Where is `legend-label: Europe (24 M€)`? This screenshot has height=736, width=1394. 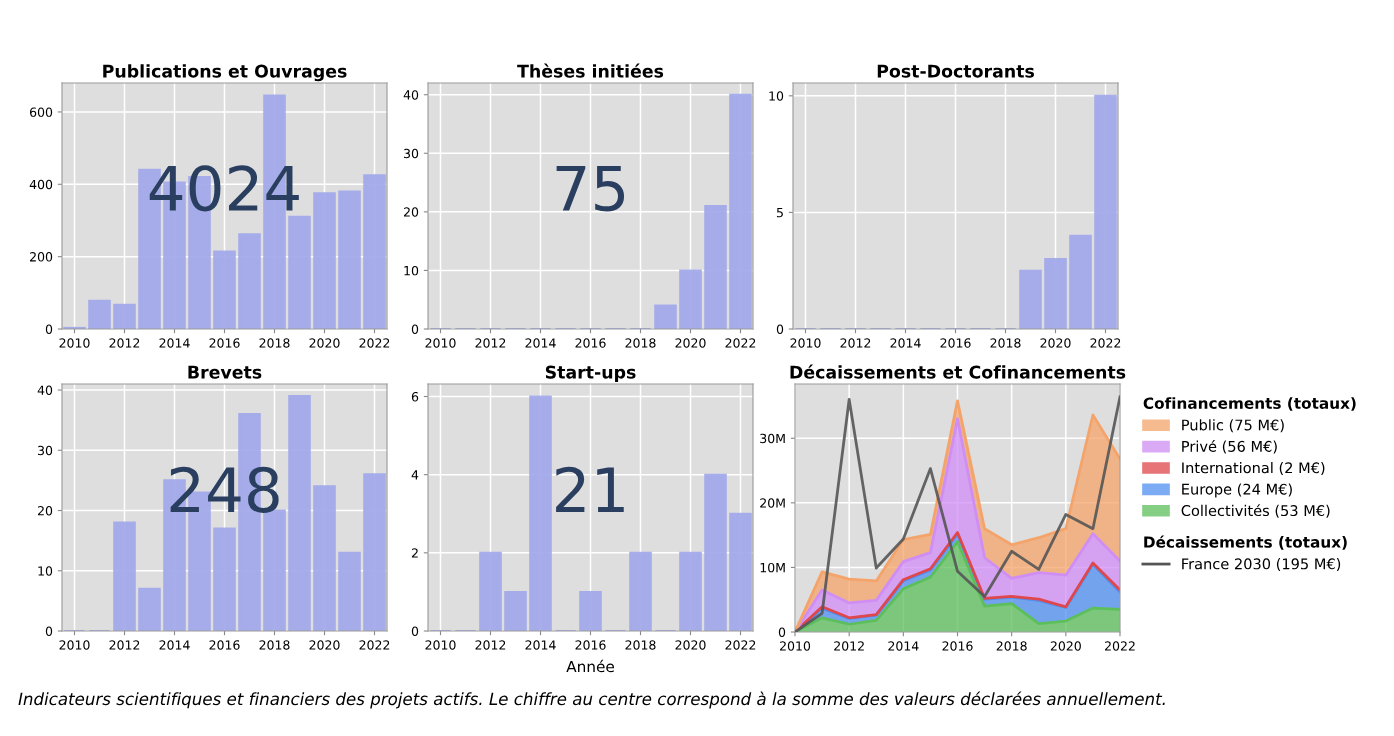 legend-label: Europe (24 M€) is located at coordinates (1237, 490).